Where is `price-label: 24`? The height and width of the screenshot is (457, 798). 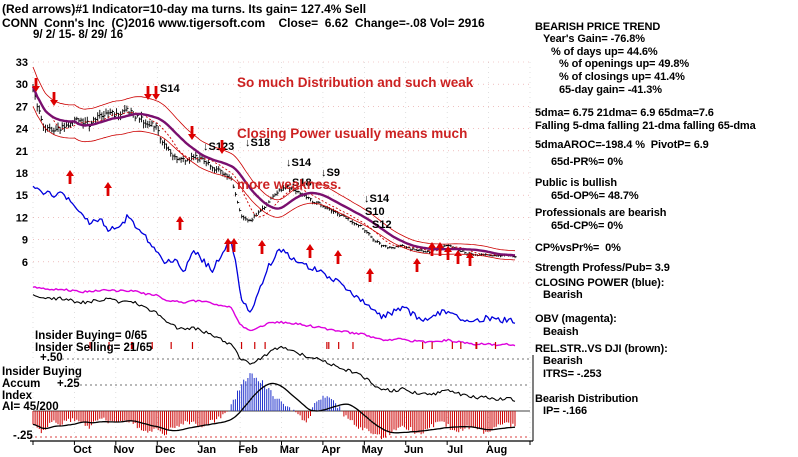 price-label: 24 is located at coordinates (22, 130).